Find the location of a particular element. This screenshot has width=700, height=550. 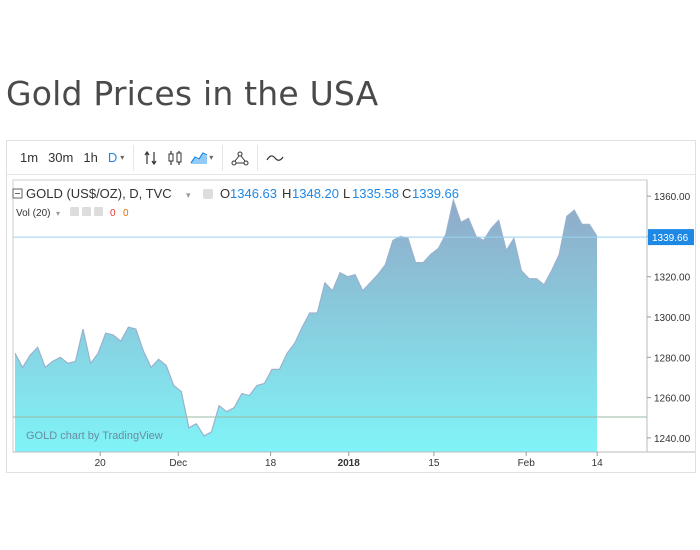

page-title: Gold Prices in the USA is located at coordinates (192, 93).